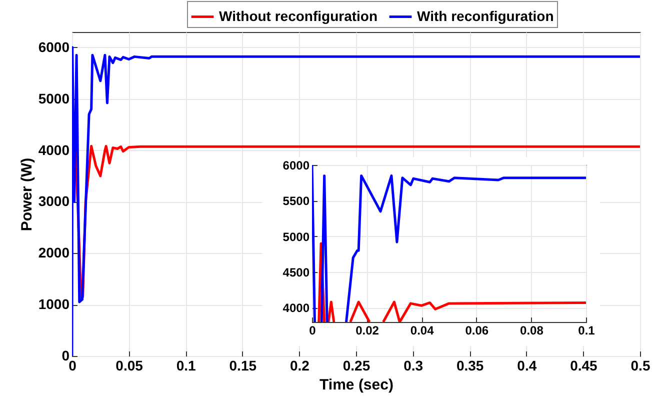 This screenshot has height=407, width=654. I want to click on x-tick-label: 0.3, so click(414, 366).